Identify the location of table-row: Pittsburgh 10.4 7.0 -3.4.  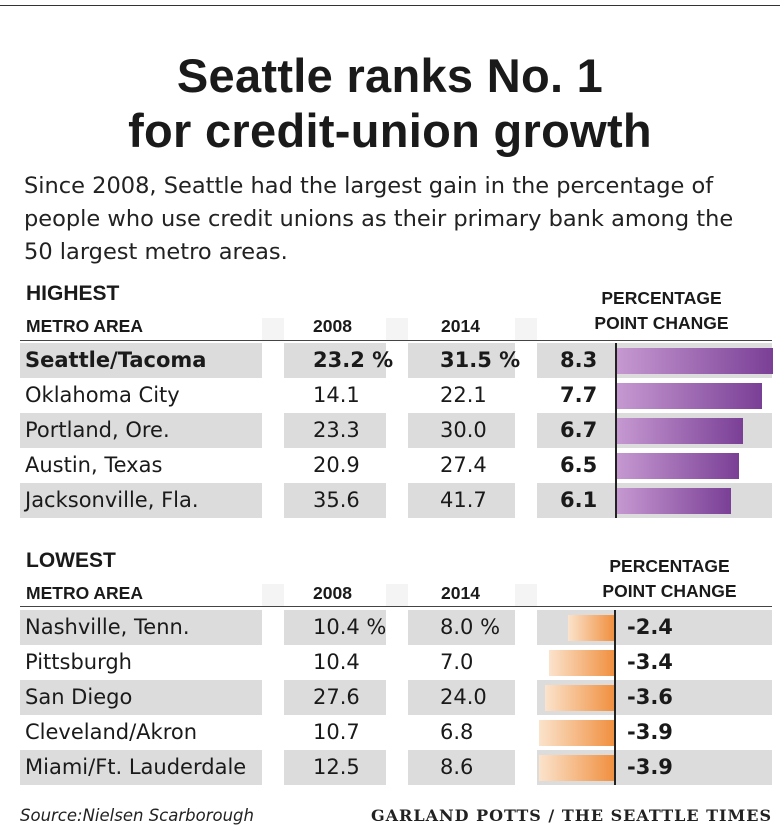
(396, 662).